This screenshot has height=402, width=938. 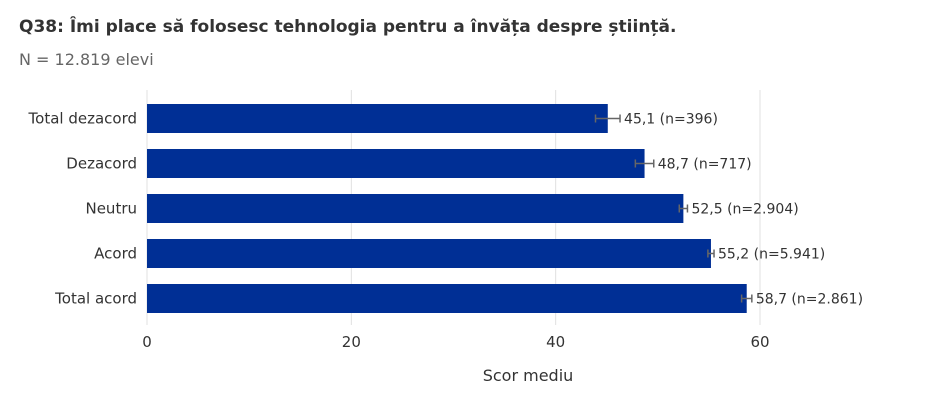 What do you see at coordinates (809, 300) in the screenshot?
I see `data-label: 58,7 (n=2.861)` at bounding box center [809, 300].